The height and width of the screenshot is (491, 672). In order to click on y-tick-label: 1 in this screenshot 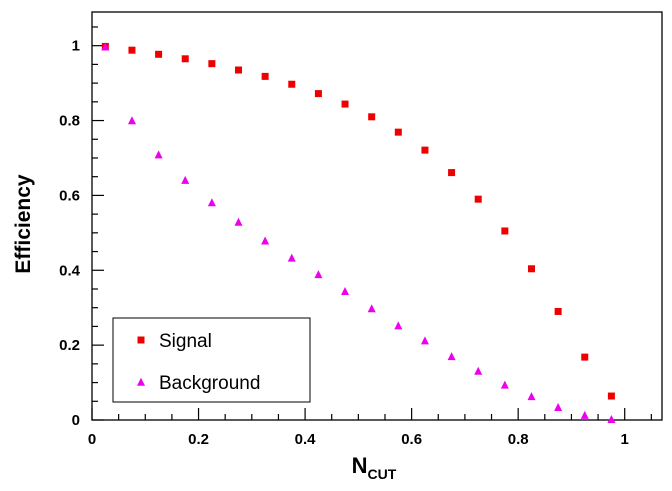, I will do `click(76, 46)`.